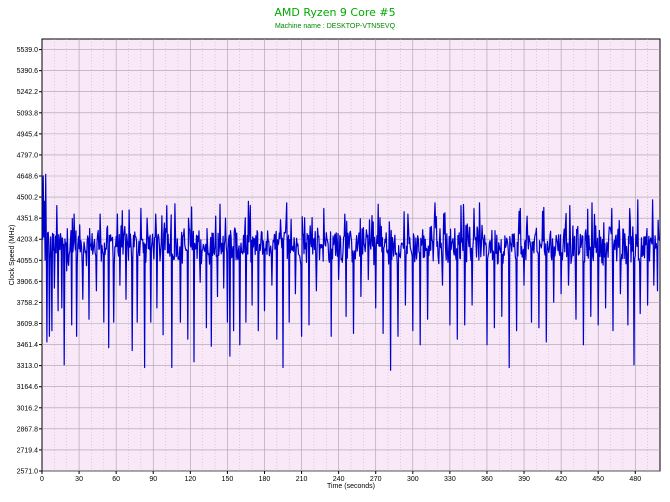  What do you see at coordinates (28, 71) in the screenshot?
I see `y-tick-label: 5390.6` at bounding box center [28, 71].